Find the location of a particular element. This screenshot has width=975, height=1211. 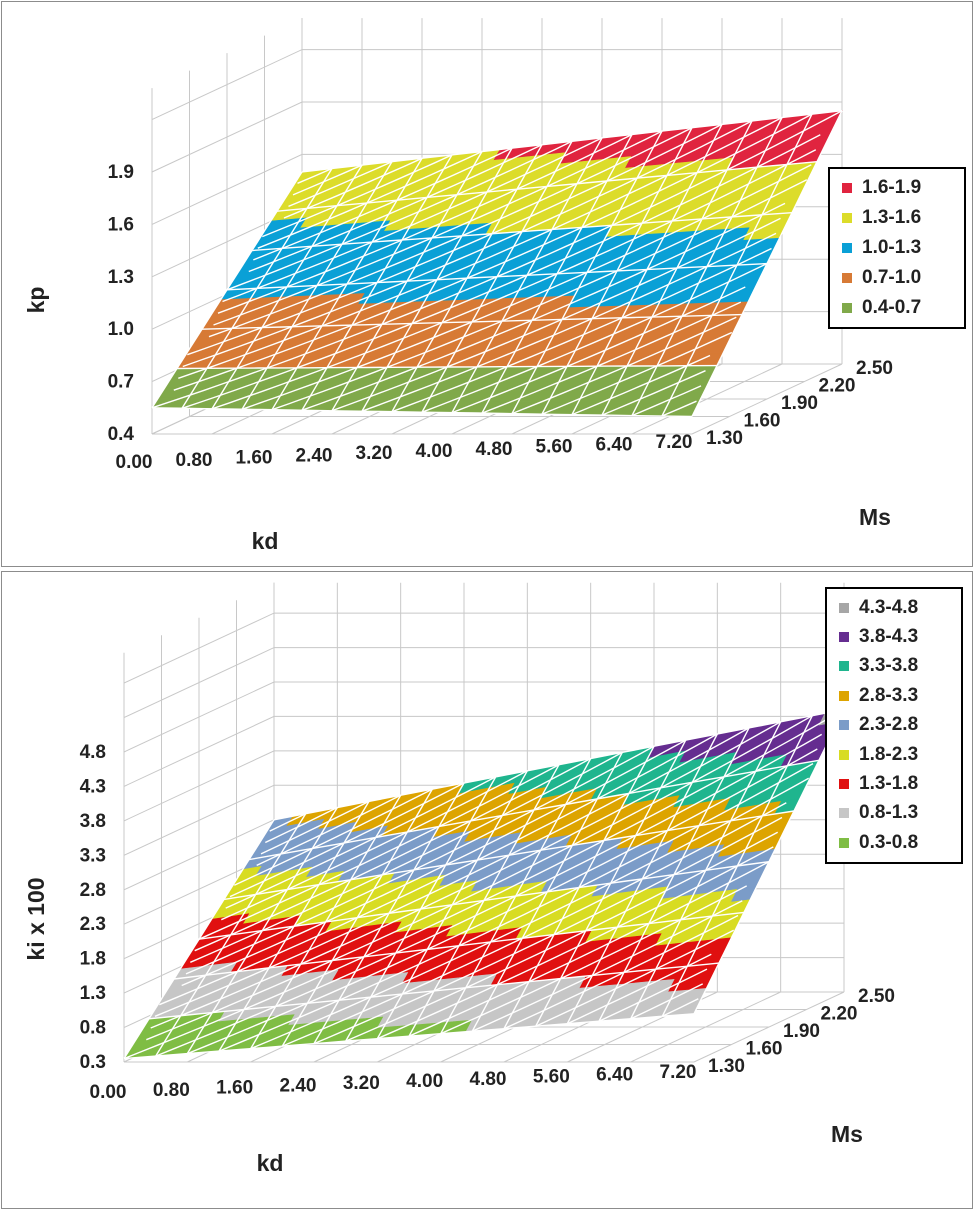

legend-label: 0.4-0.7 is located at coordinates (892, 307).